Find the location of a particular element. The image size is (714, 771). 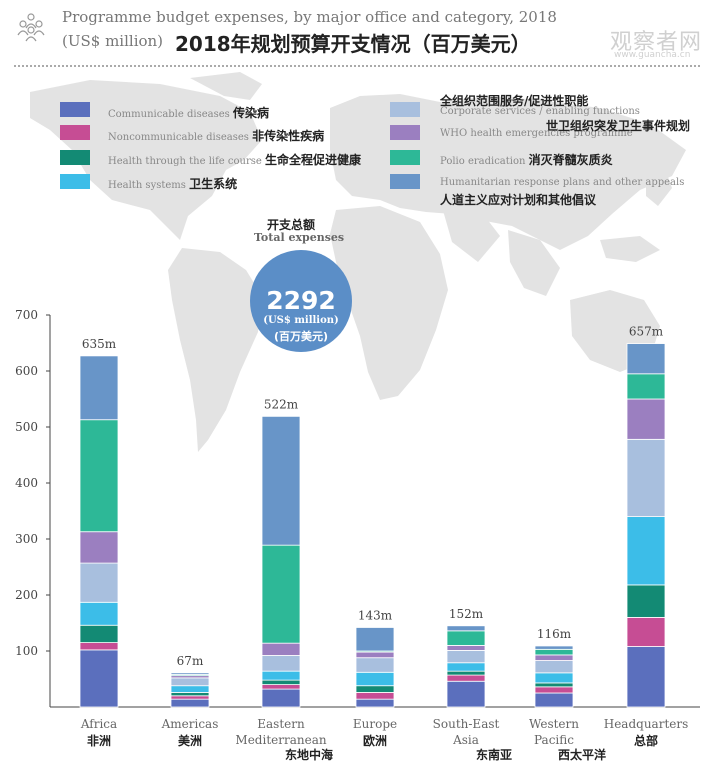

category-label-zh: 总部 is located at coordinates (645, 741).